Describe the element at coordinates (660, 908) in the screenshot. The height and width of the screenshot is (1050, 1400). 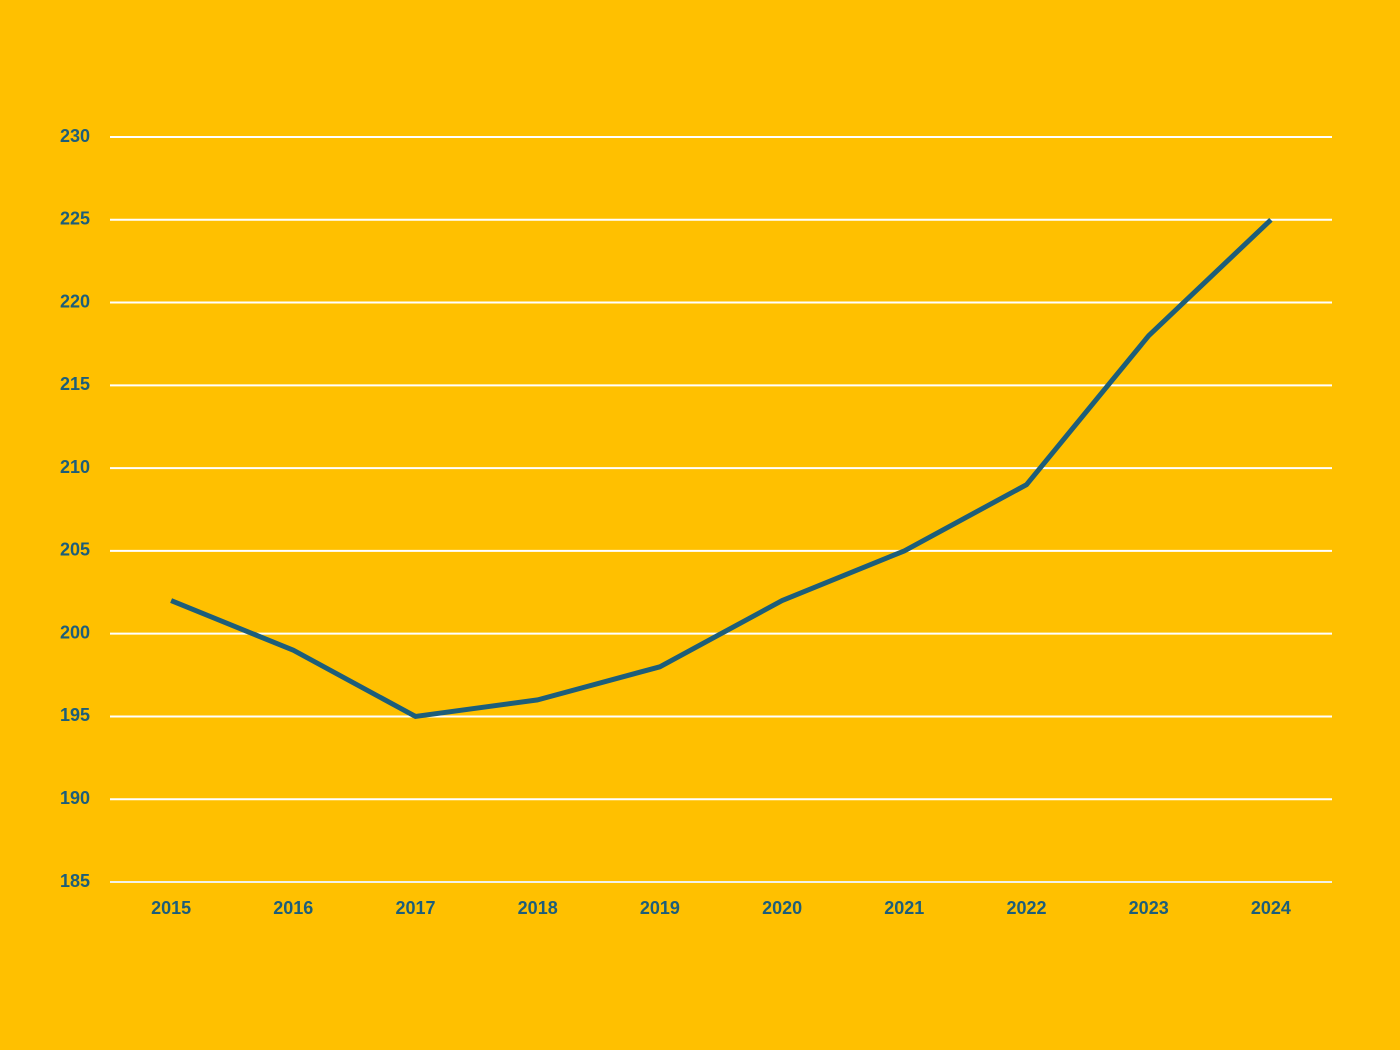
I see `x-tick-label: 2019` at that location.